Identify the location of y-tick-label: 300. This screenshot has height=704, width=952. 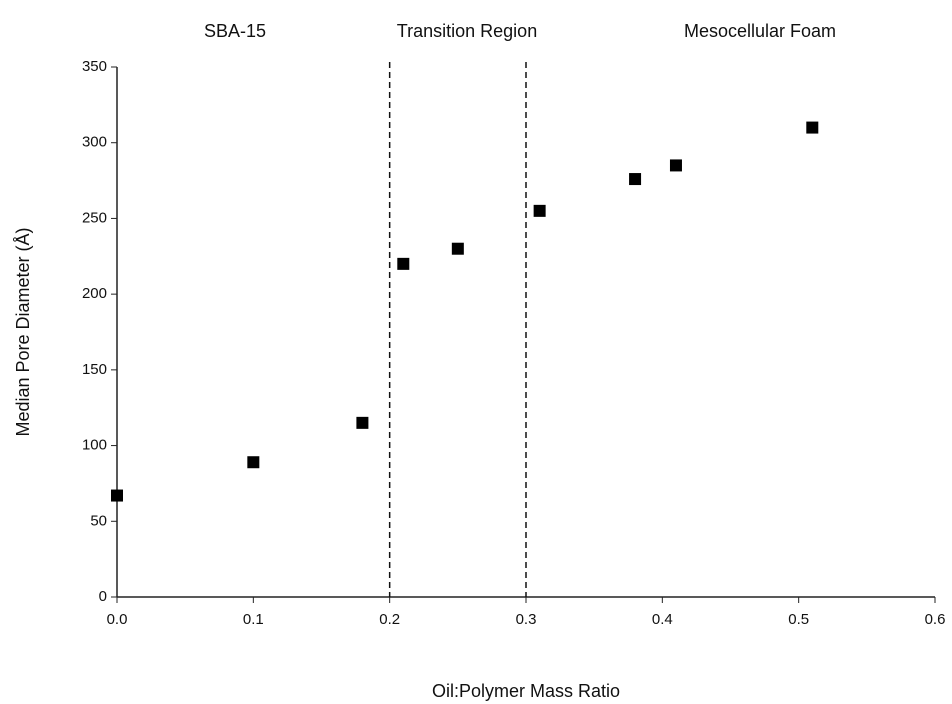
(94, 142).